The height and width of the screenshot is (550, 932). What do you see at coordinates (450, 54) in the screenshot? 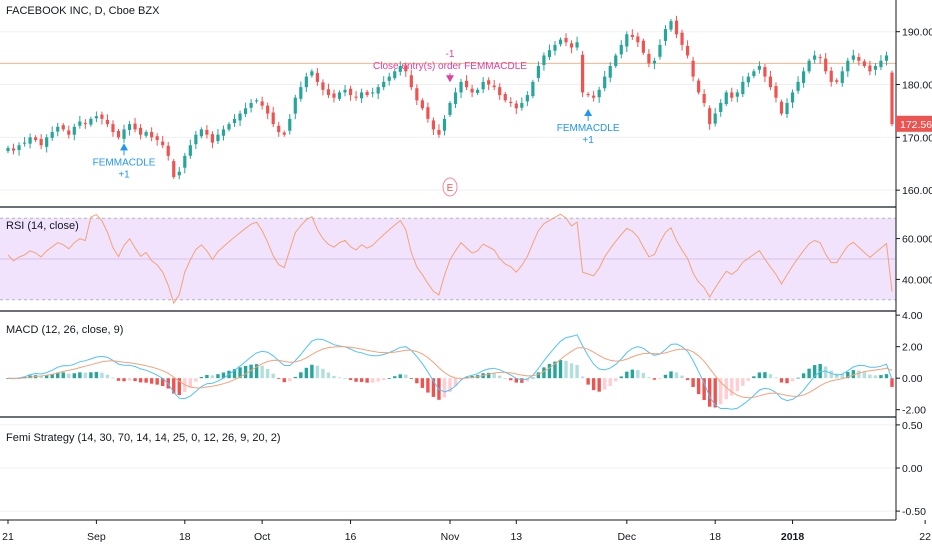
I see `annotation-text: -1` at bounding box center [450, 54].